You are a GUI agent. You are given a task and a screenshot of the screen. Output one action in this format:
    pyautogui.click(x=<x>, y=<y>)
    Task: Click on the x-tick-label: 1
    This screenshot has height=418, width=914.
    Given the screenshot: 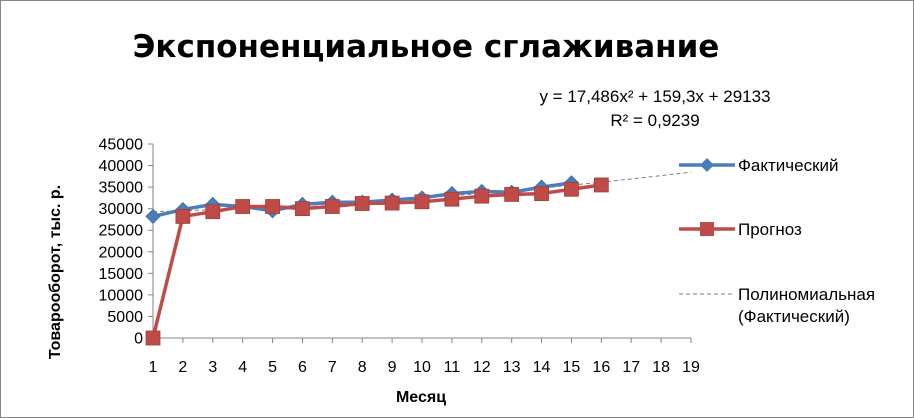 What is the action you would take?
    pyautogui.click(x=153, y=367)
    